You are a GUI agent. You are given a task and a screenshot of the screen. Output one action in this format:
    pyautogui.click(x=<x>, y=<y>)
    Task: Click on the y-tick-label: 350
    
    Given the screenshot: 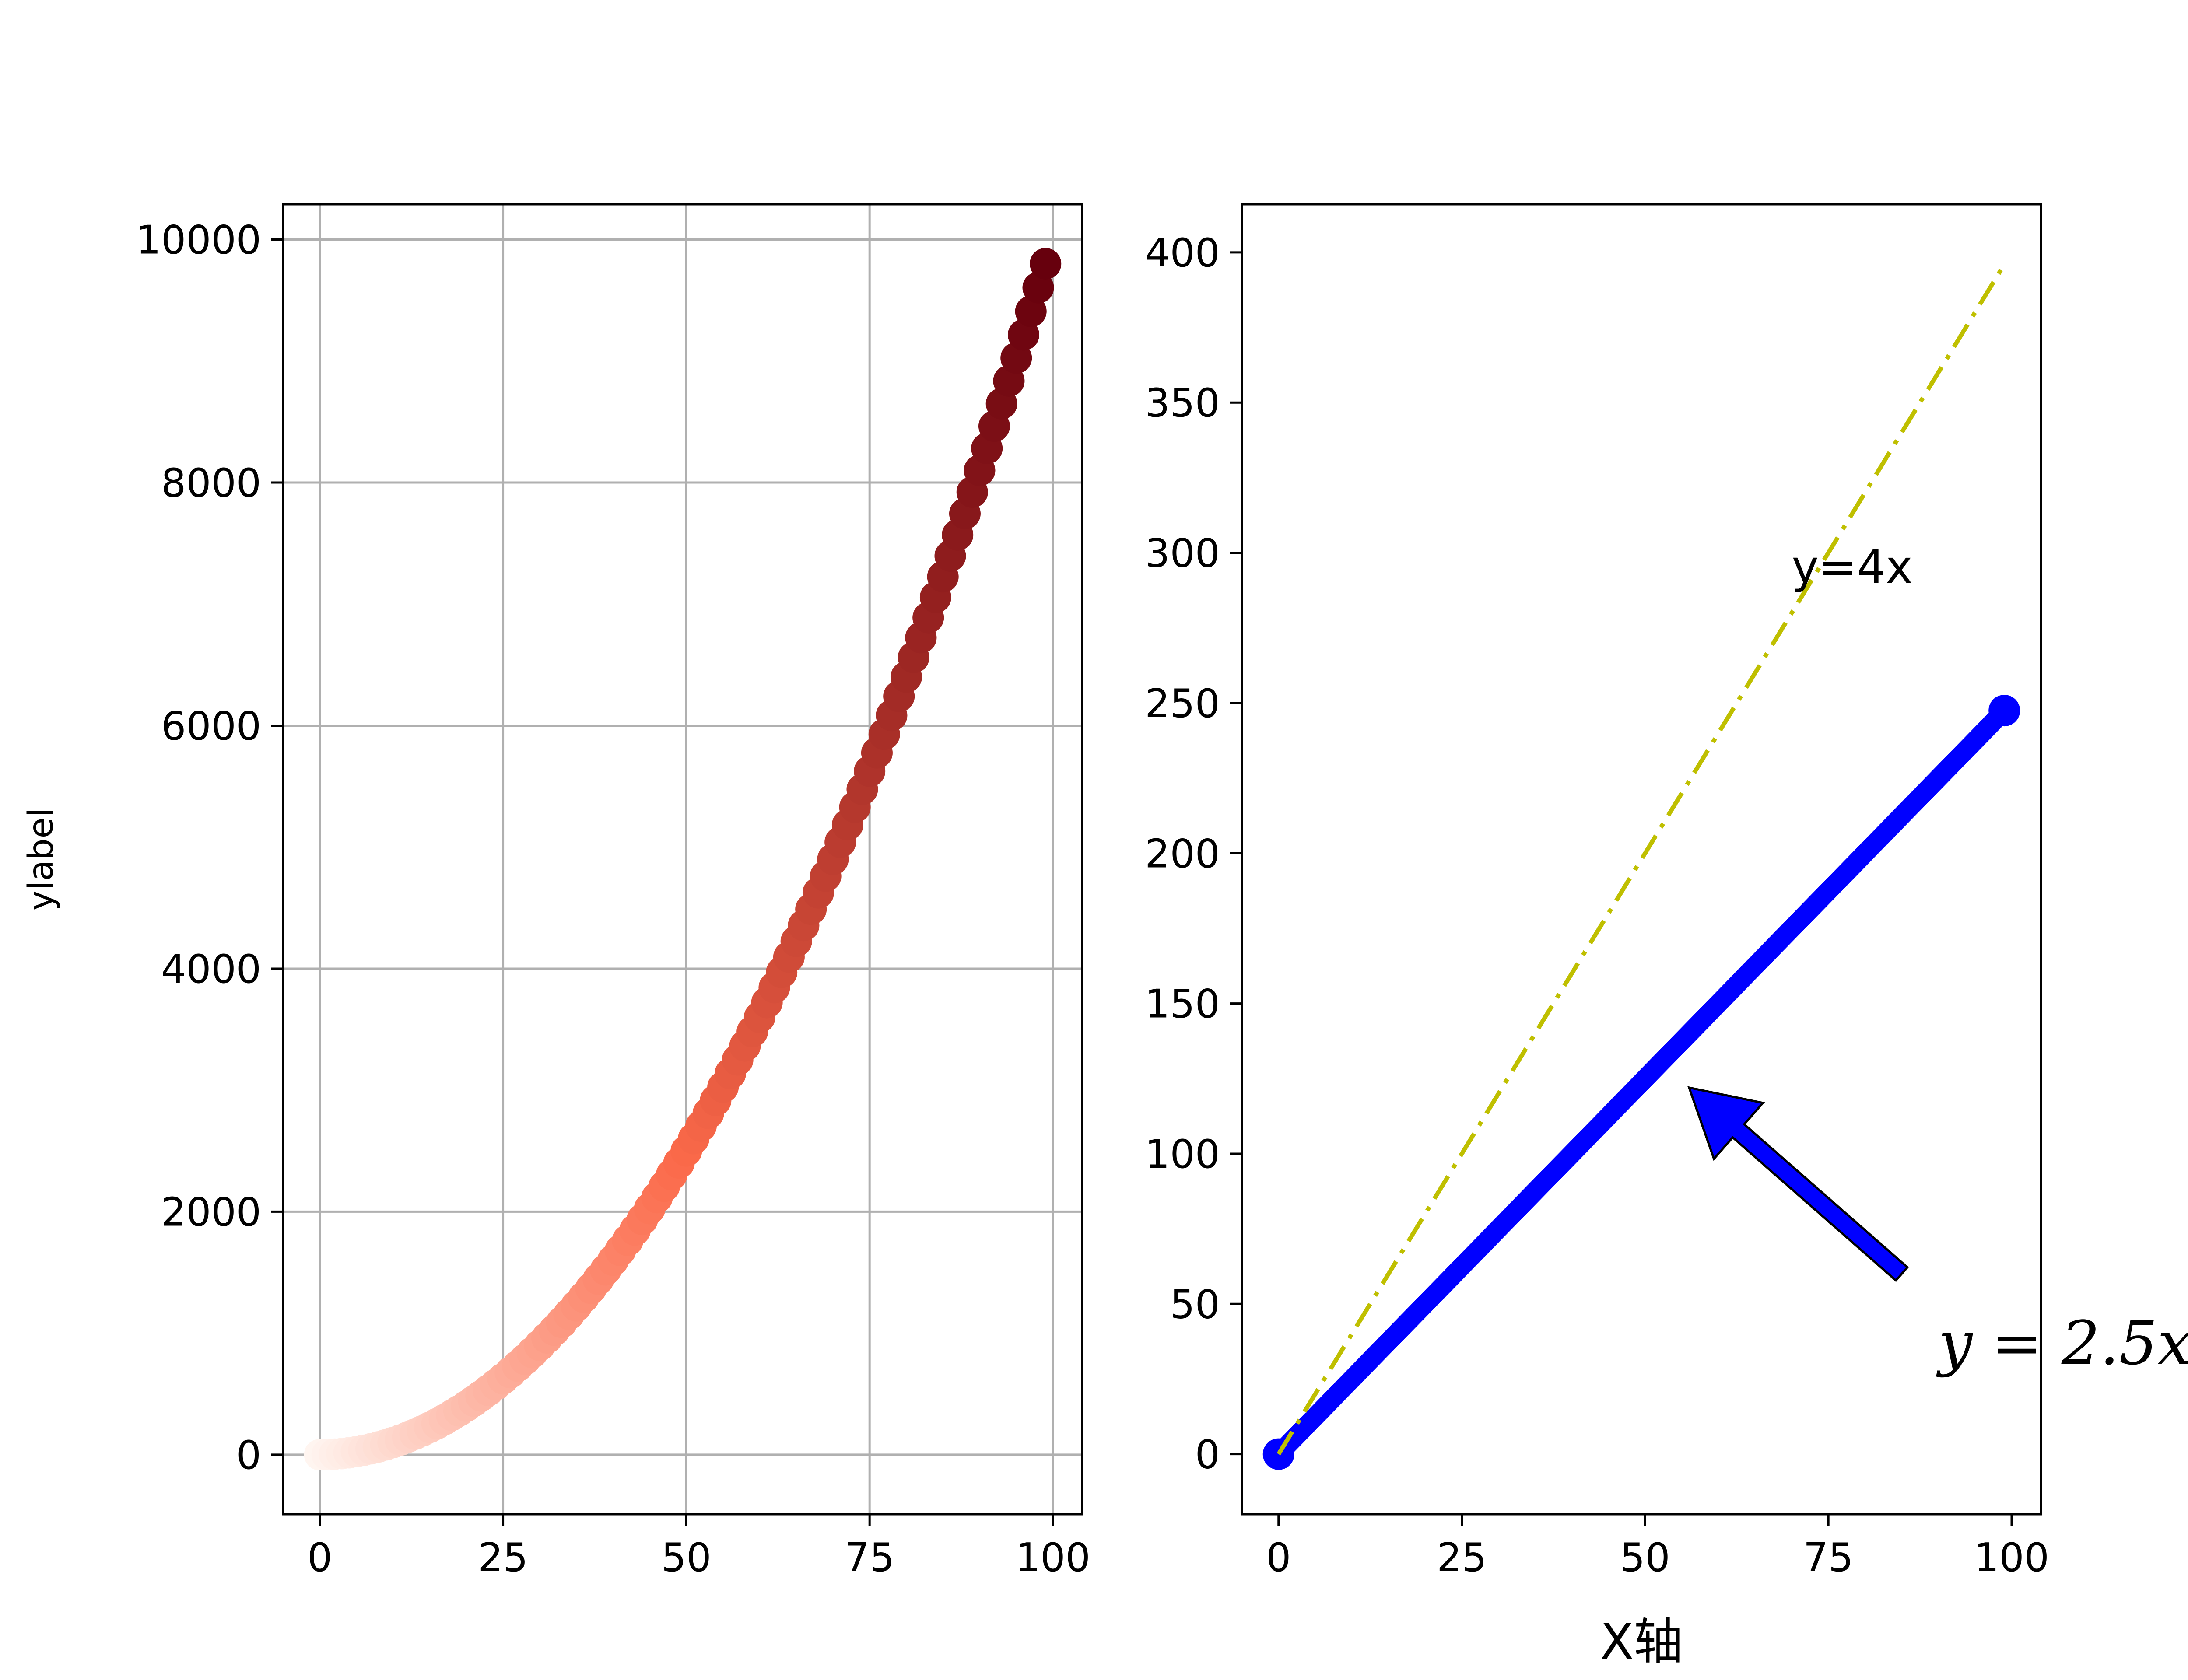 What is the action you would take?
    pyautogui.click(x=1182, y=403)
    